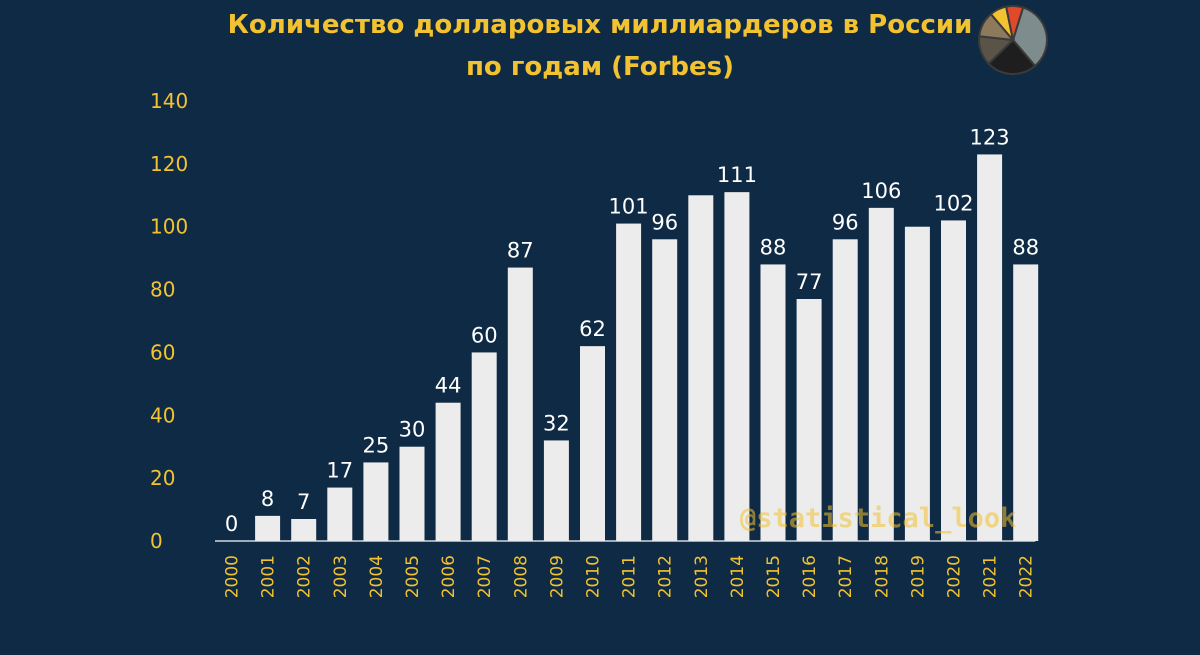 The image size is (1200, 655). What do you see at coordinates (882, 576) in the screenshot?
I see `x-tick-label: 2018` at bounding box center [882, 576].